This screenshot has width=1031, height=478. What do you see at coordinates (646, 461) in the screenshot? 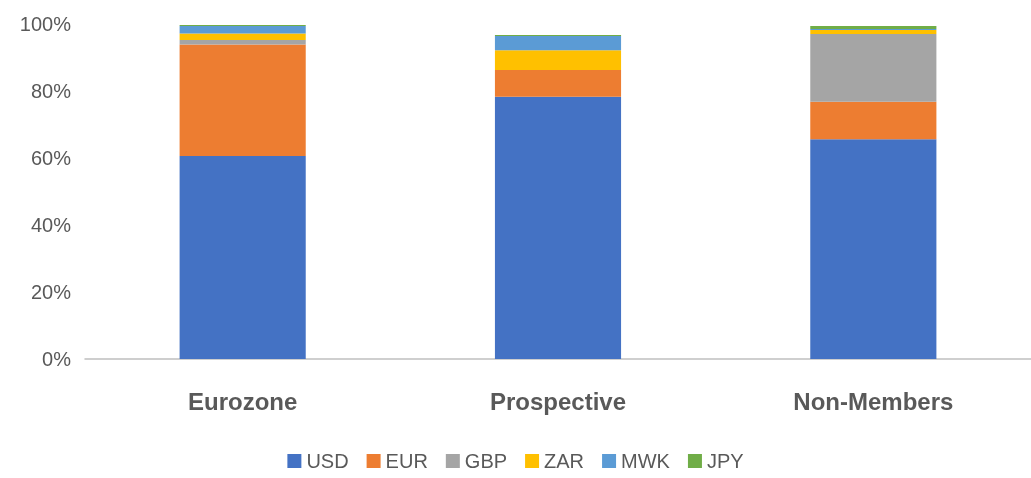
I see `legend-label: MWK` at bounding box center [646, 461].